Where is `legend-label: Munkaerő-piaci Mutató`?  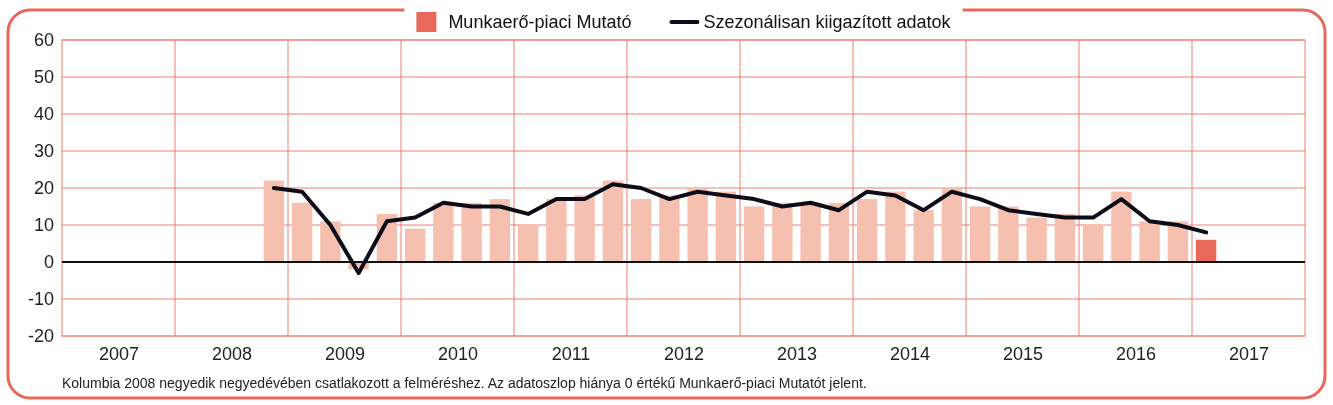
legend-label: Munkaerő-piaci Mutató is located at coordinates (540, 22).